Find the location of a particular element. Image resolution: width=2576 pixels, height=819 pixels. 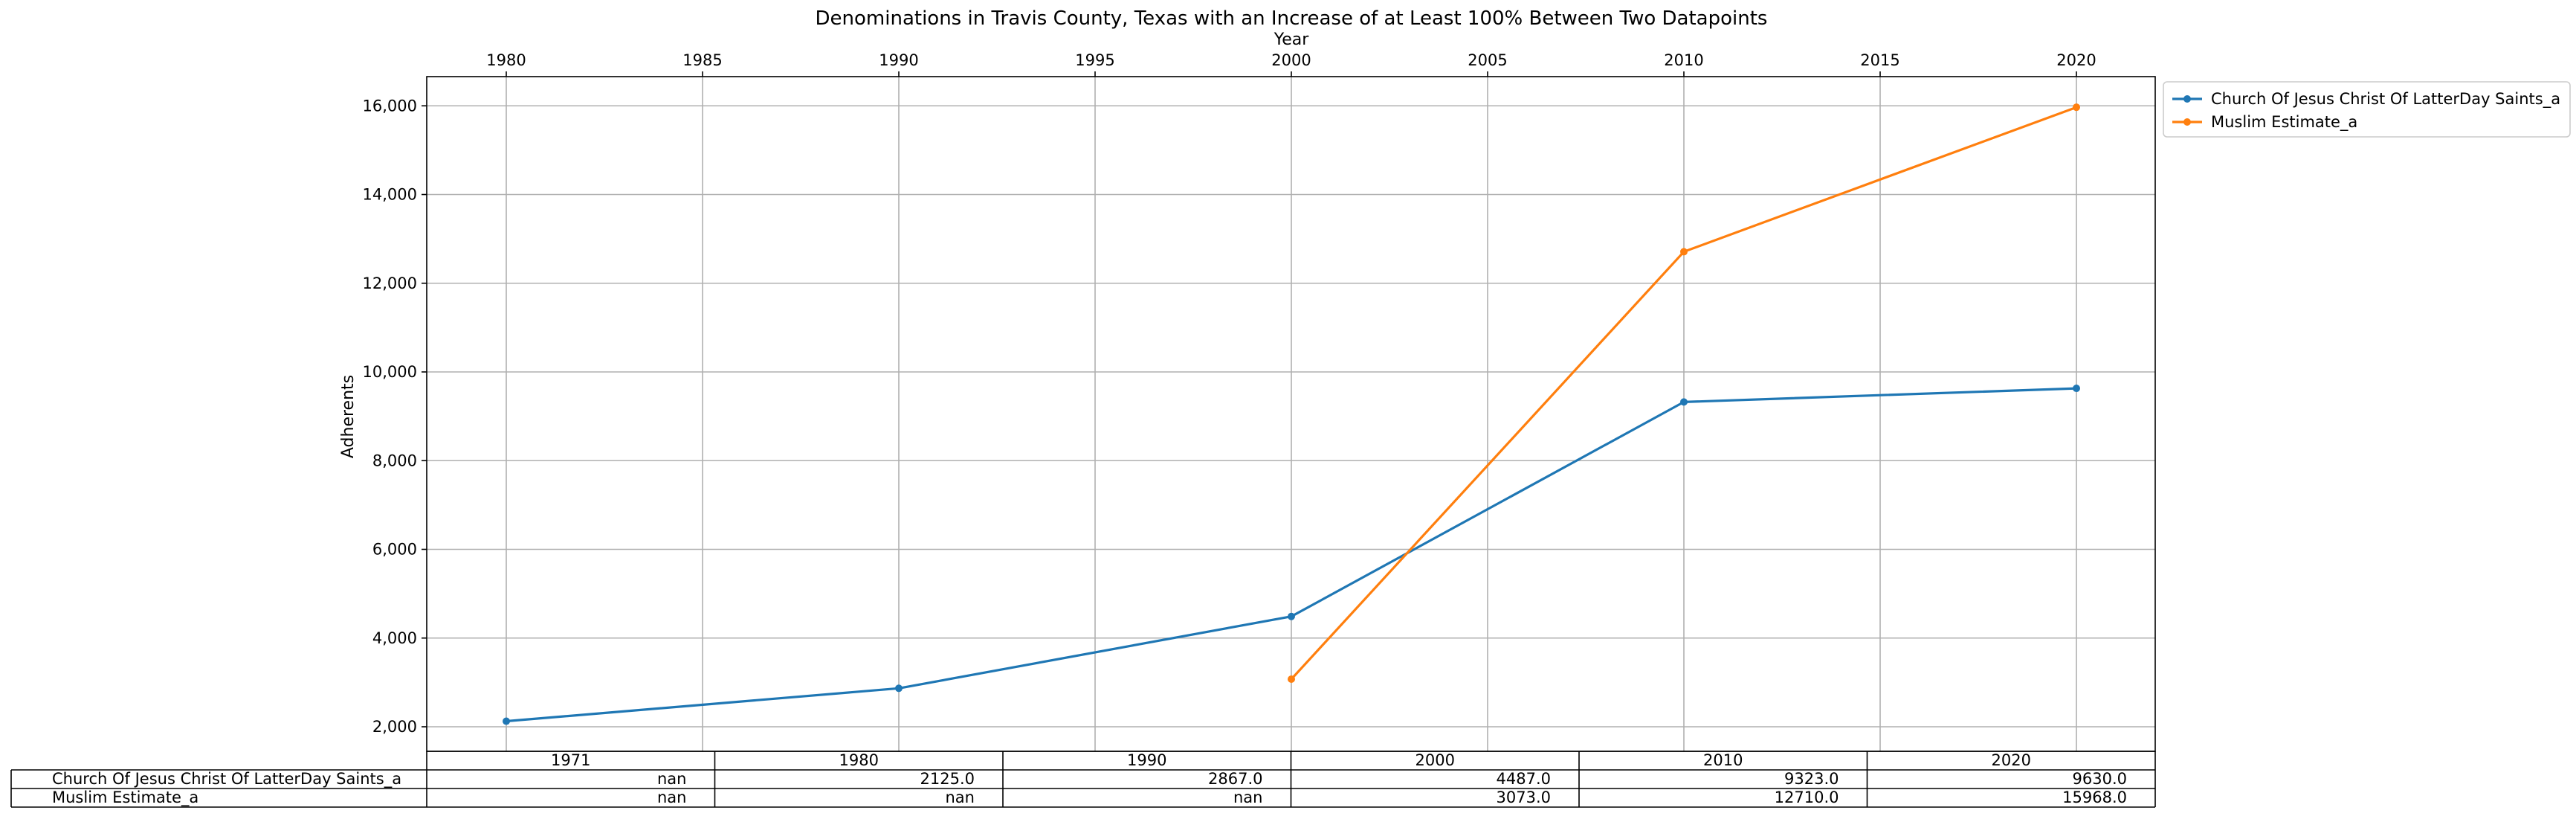

legend-label: Muslim Estimate_a is located at coordinates (2284, 122).